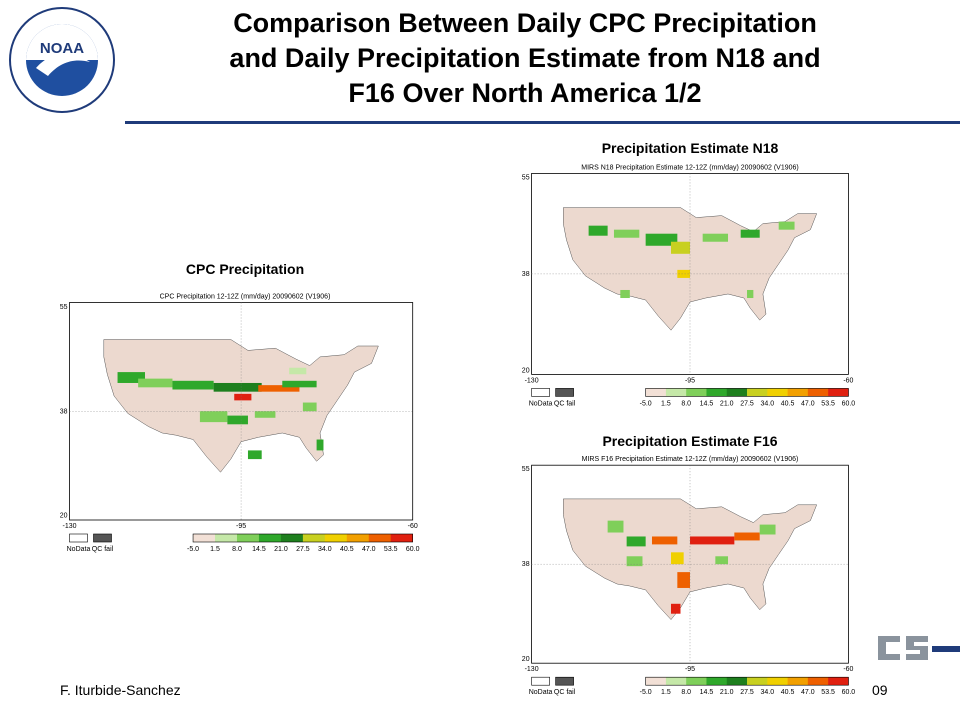 This screenshot has width=960, height=720. I want to click on legend-scale-label: 53.5, so click(828, 692).